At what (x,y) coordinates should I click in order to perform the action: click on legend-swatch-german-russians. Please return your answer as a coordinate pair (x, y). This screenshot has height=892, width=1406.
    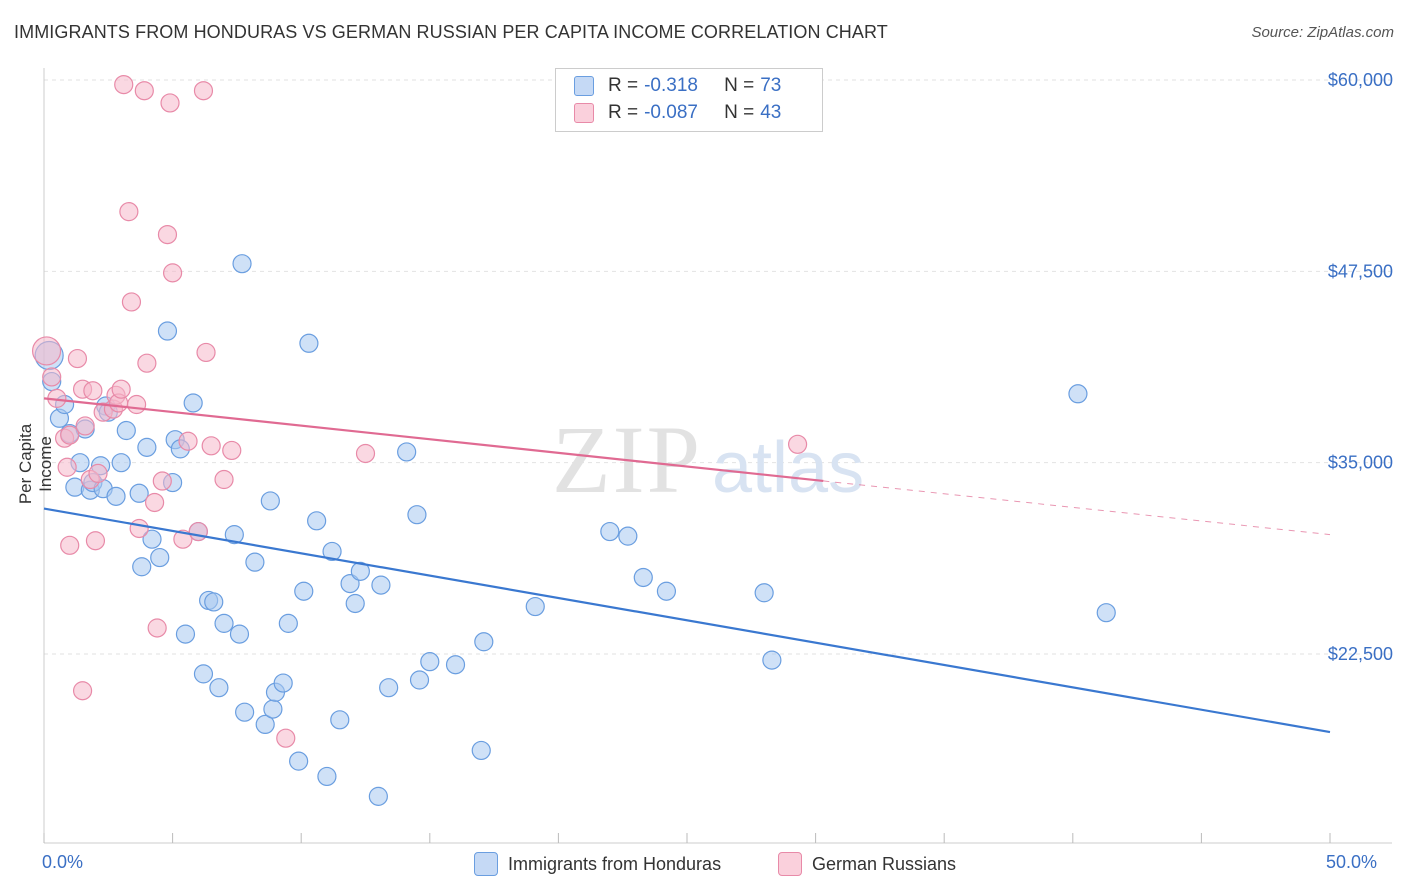
    Looking at the image, I should click on (584, 113).